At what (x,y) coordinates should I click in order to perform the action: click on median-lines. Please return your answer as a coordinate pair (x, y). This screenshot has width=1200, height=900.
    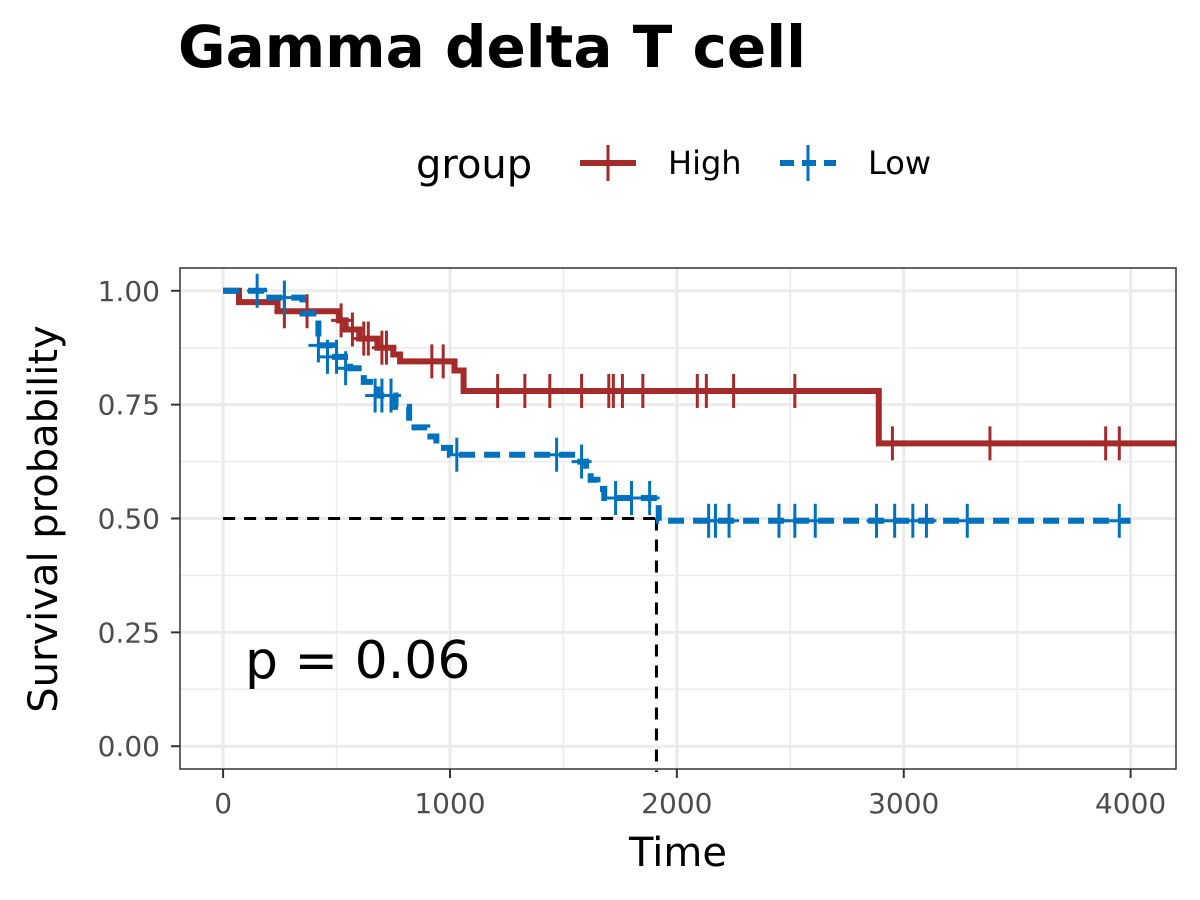
    Looking at the image, I should click on (440, 644).